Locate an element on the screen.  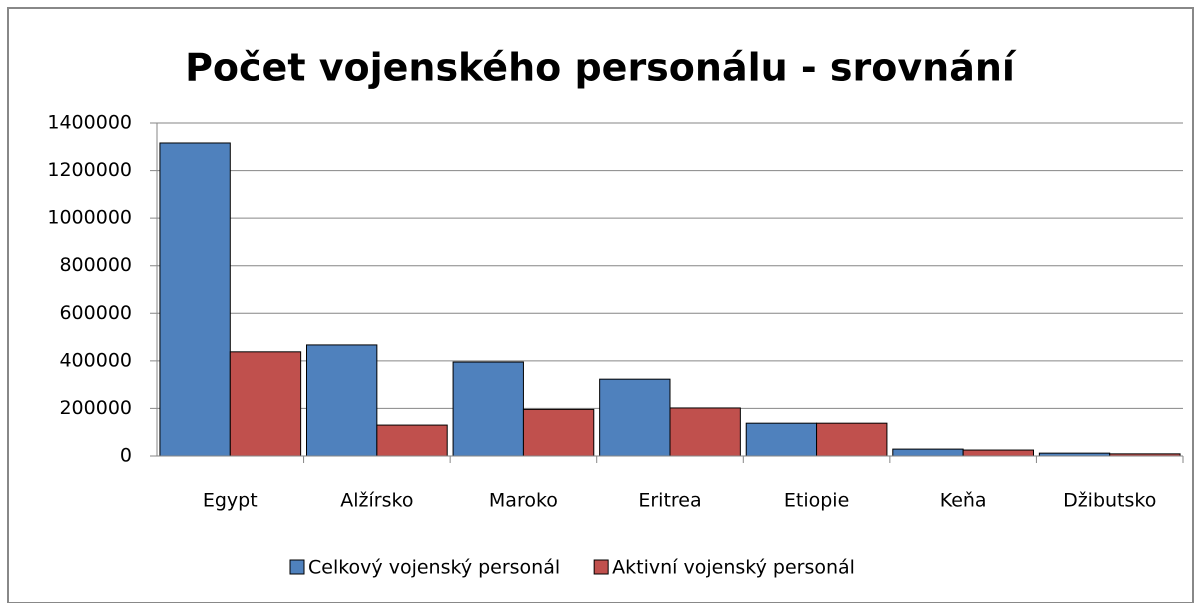
y-tick-label: 0 is located at coordinates (126, 456).